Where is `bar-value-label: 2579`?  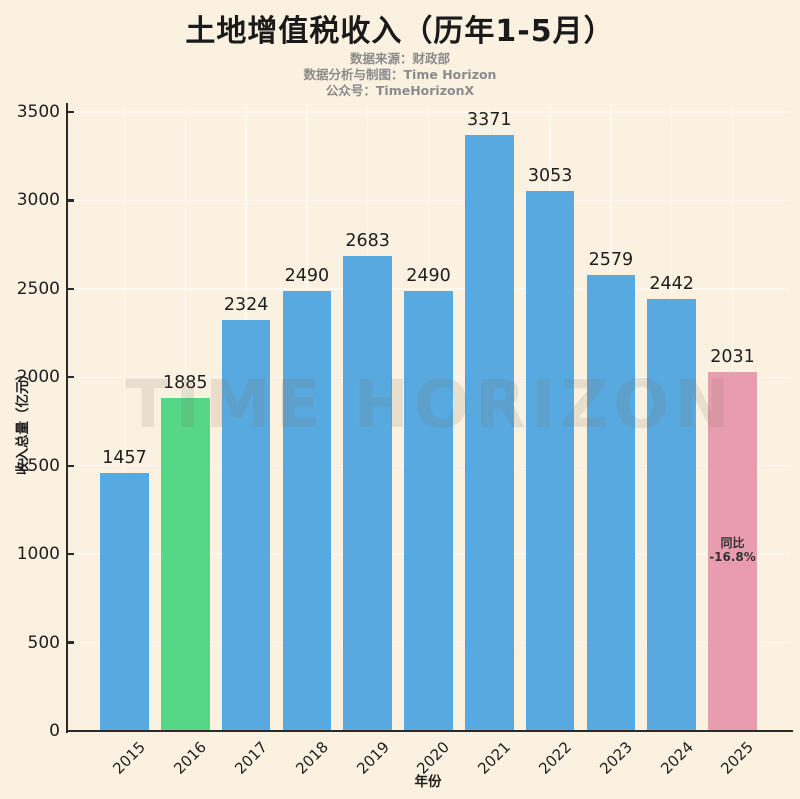 bar-value-label: 2579 is located at coordinates (611, 259).